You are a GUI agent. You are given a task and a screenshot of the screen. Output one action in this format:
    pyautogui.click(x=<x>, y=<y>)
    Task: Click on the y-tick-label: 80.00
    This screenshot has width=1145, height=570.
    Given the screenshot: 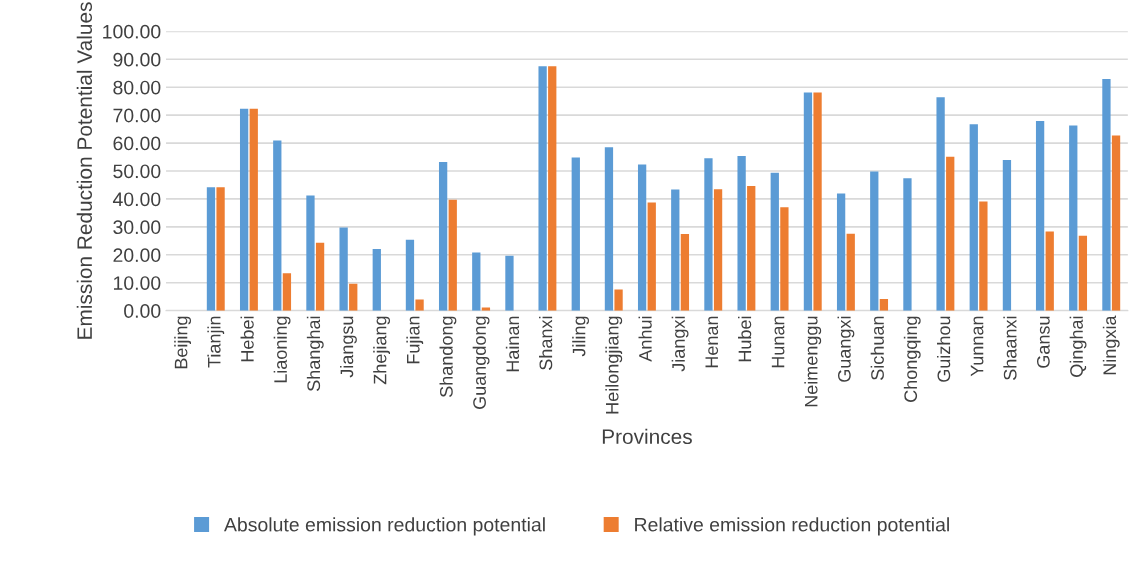 What is the action you would take?
    pyautogui.click(x=137, y=87)
    